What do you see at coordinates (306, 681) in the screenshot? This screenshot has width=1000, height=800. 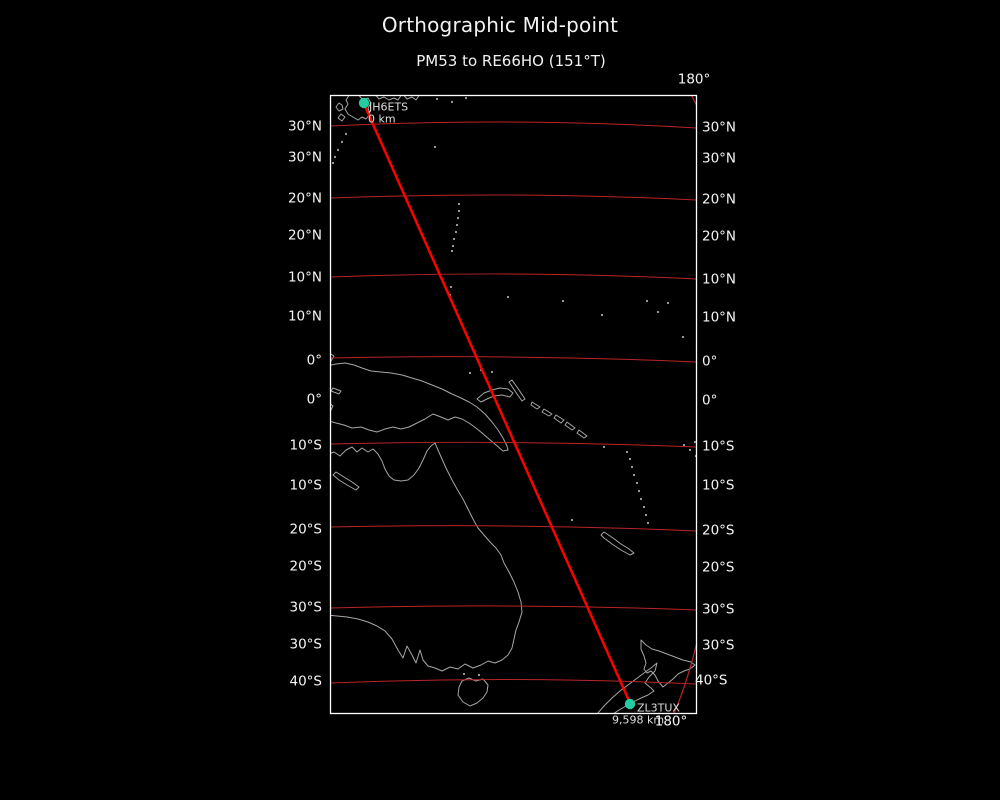 I see `lat-label-left: 40°S` at bounding box center [306, 681].